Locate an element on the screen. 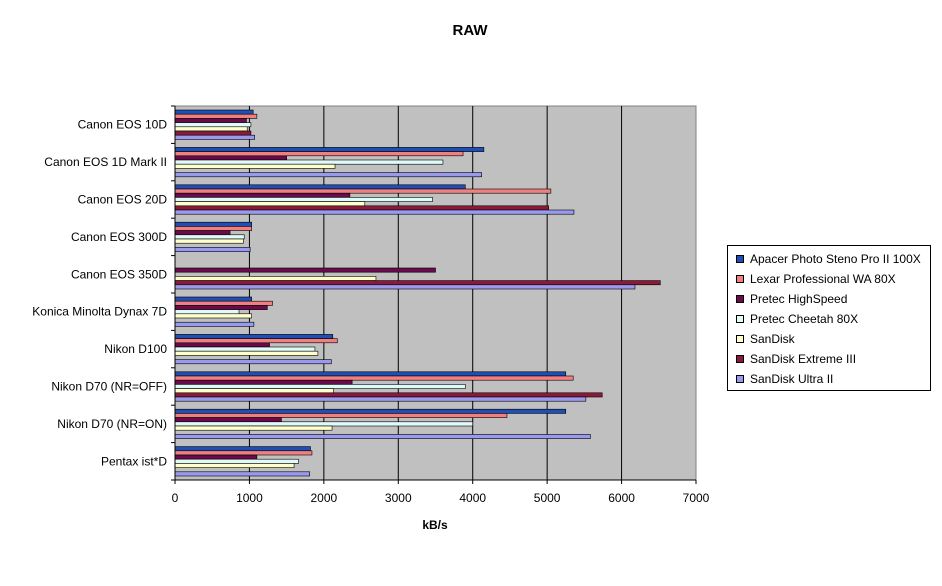  legend-label: SanDisk Ultra II is located at coordinates (792, 379).